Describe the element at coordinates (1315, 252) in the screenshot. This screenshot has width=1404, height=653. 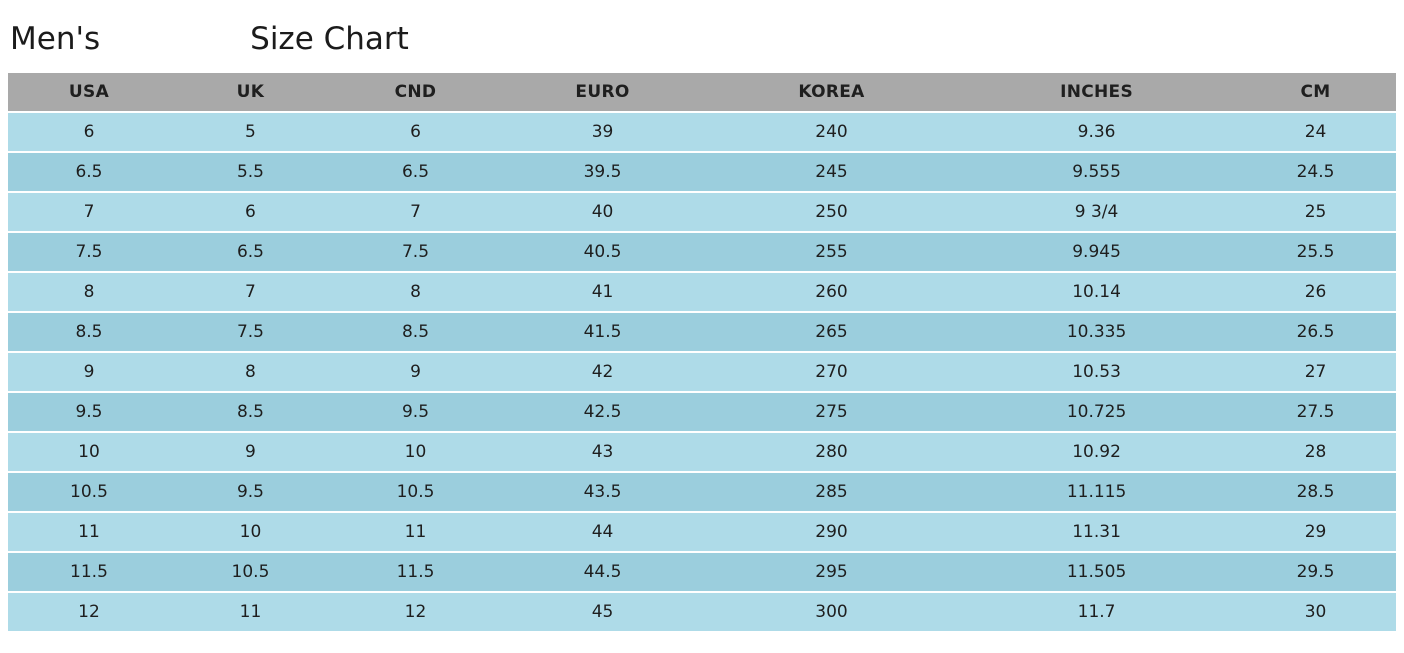
I see `table-cell: 25.5` at that location.